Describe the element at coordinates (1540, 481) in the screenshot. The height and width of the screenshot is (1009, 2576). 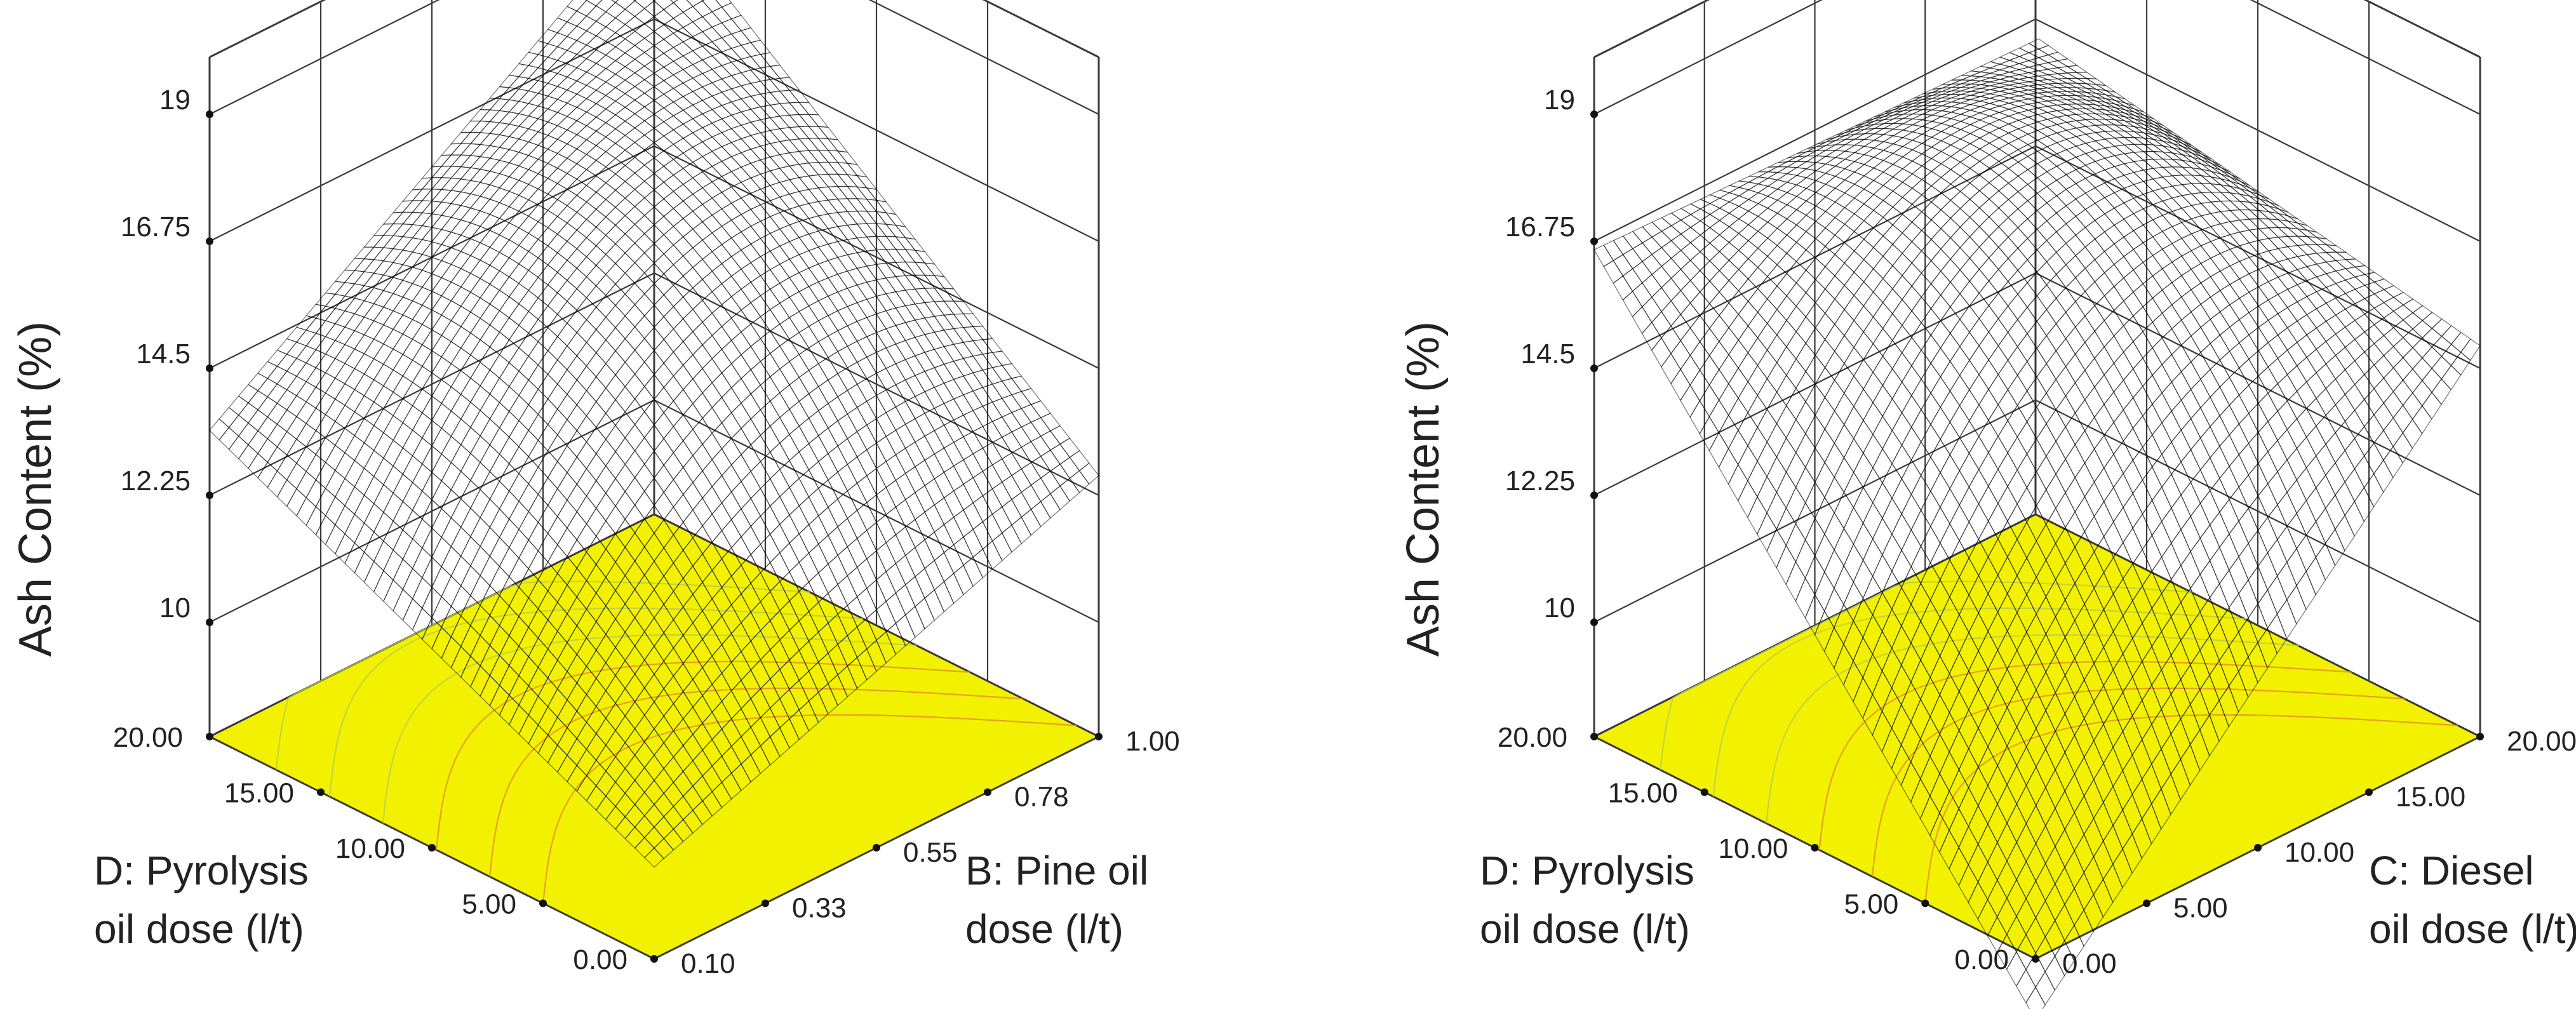
I see `z-tick-label: 12.25` at that location.